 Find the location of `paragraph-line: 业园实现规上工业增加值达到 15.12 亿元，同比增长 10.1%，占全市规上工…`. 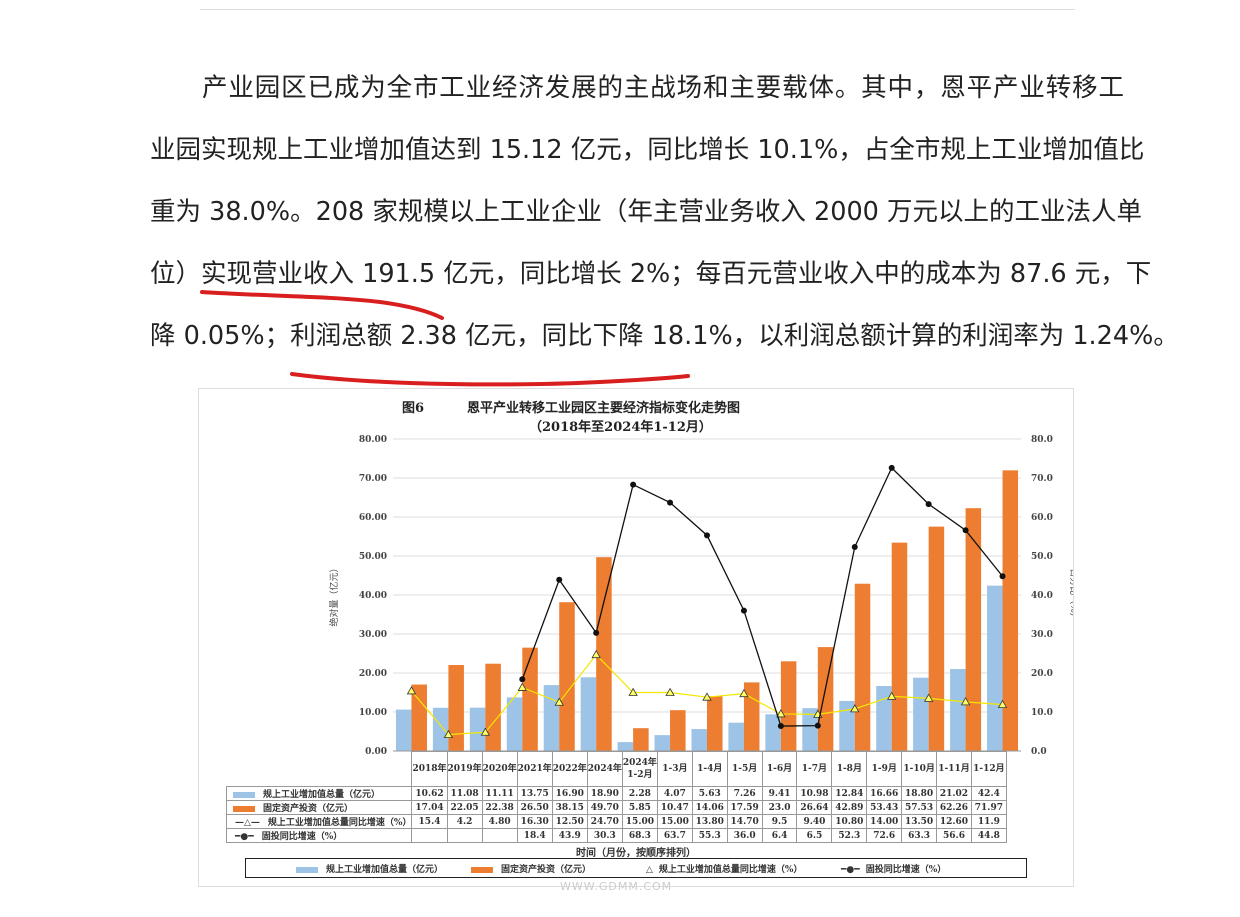

paragraph-line: 业园实现规上工业增加值达到 15.12 亿元，同比增长 10.1%，占全市规上工… is located at coordinates (647, 150).